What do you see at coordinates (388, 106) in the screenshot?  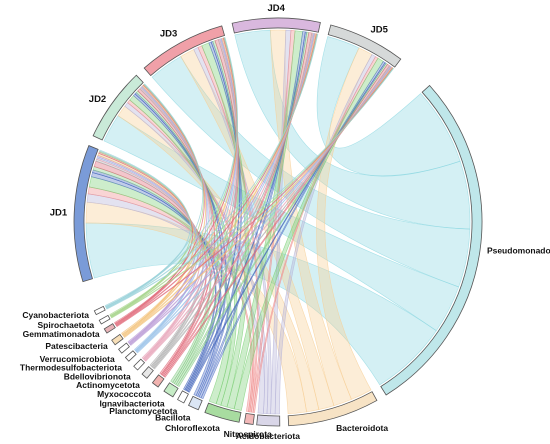 I see `chord-jd5-pseudomonadota` at bounding box center [388, 106].